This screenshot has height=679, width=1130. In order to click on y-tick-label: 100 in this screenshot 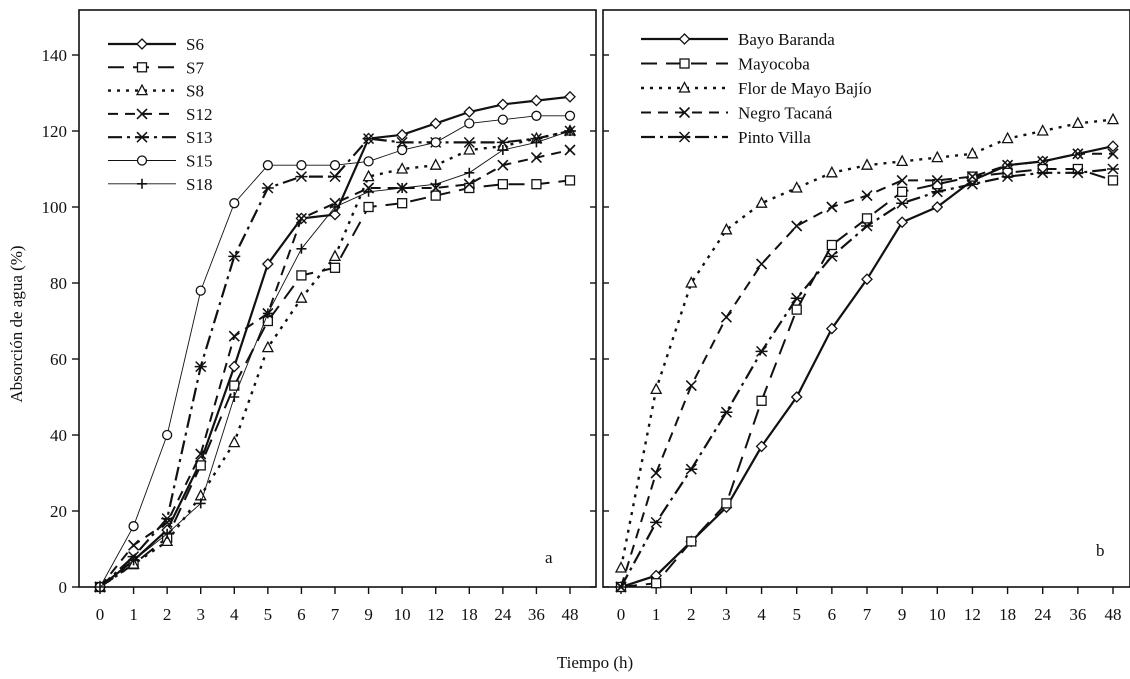, I will do `click(55, 207)`.